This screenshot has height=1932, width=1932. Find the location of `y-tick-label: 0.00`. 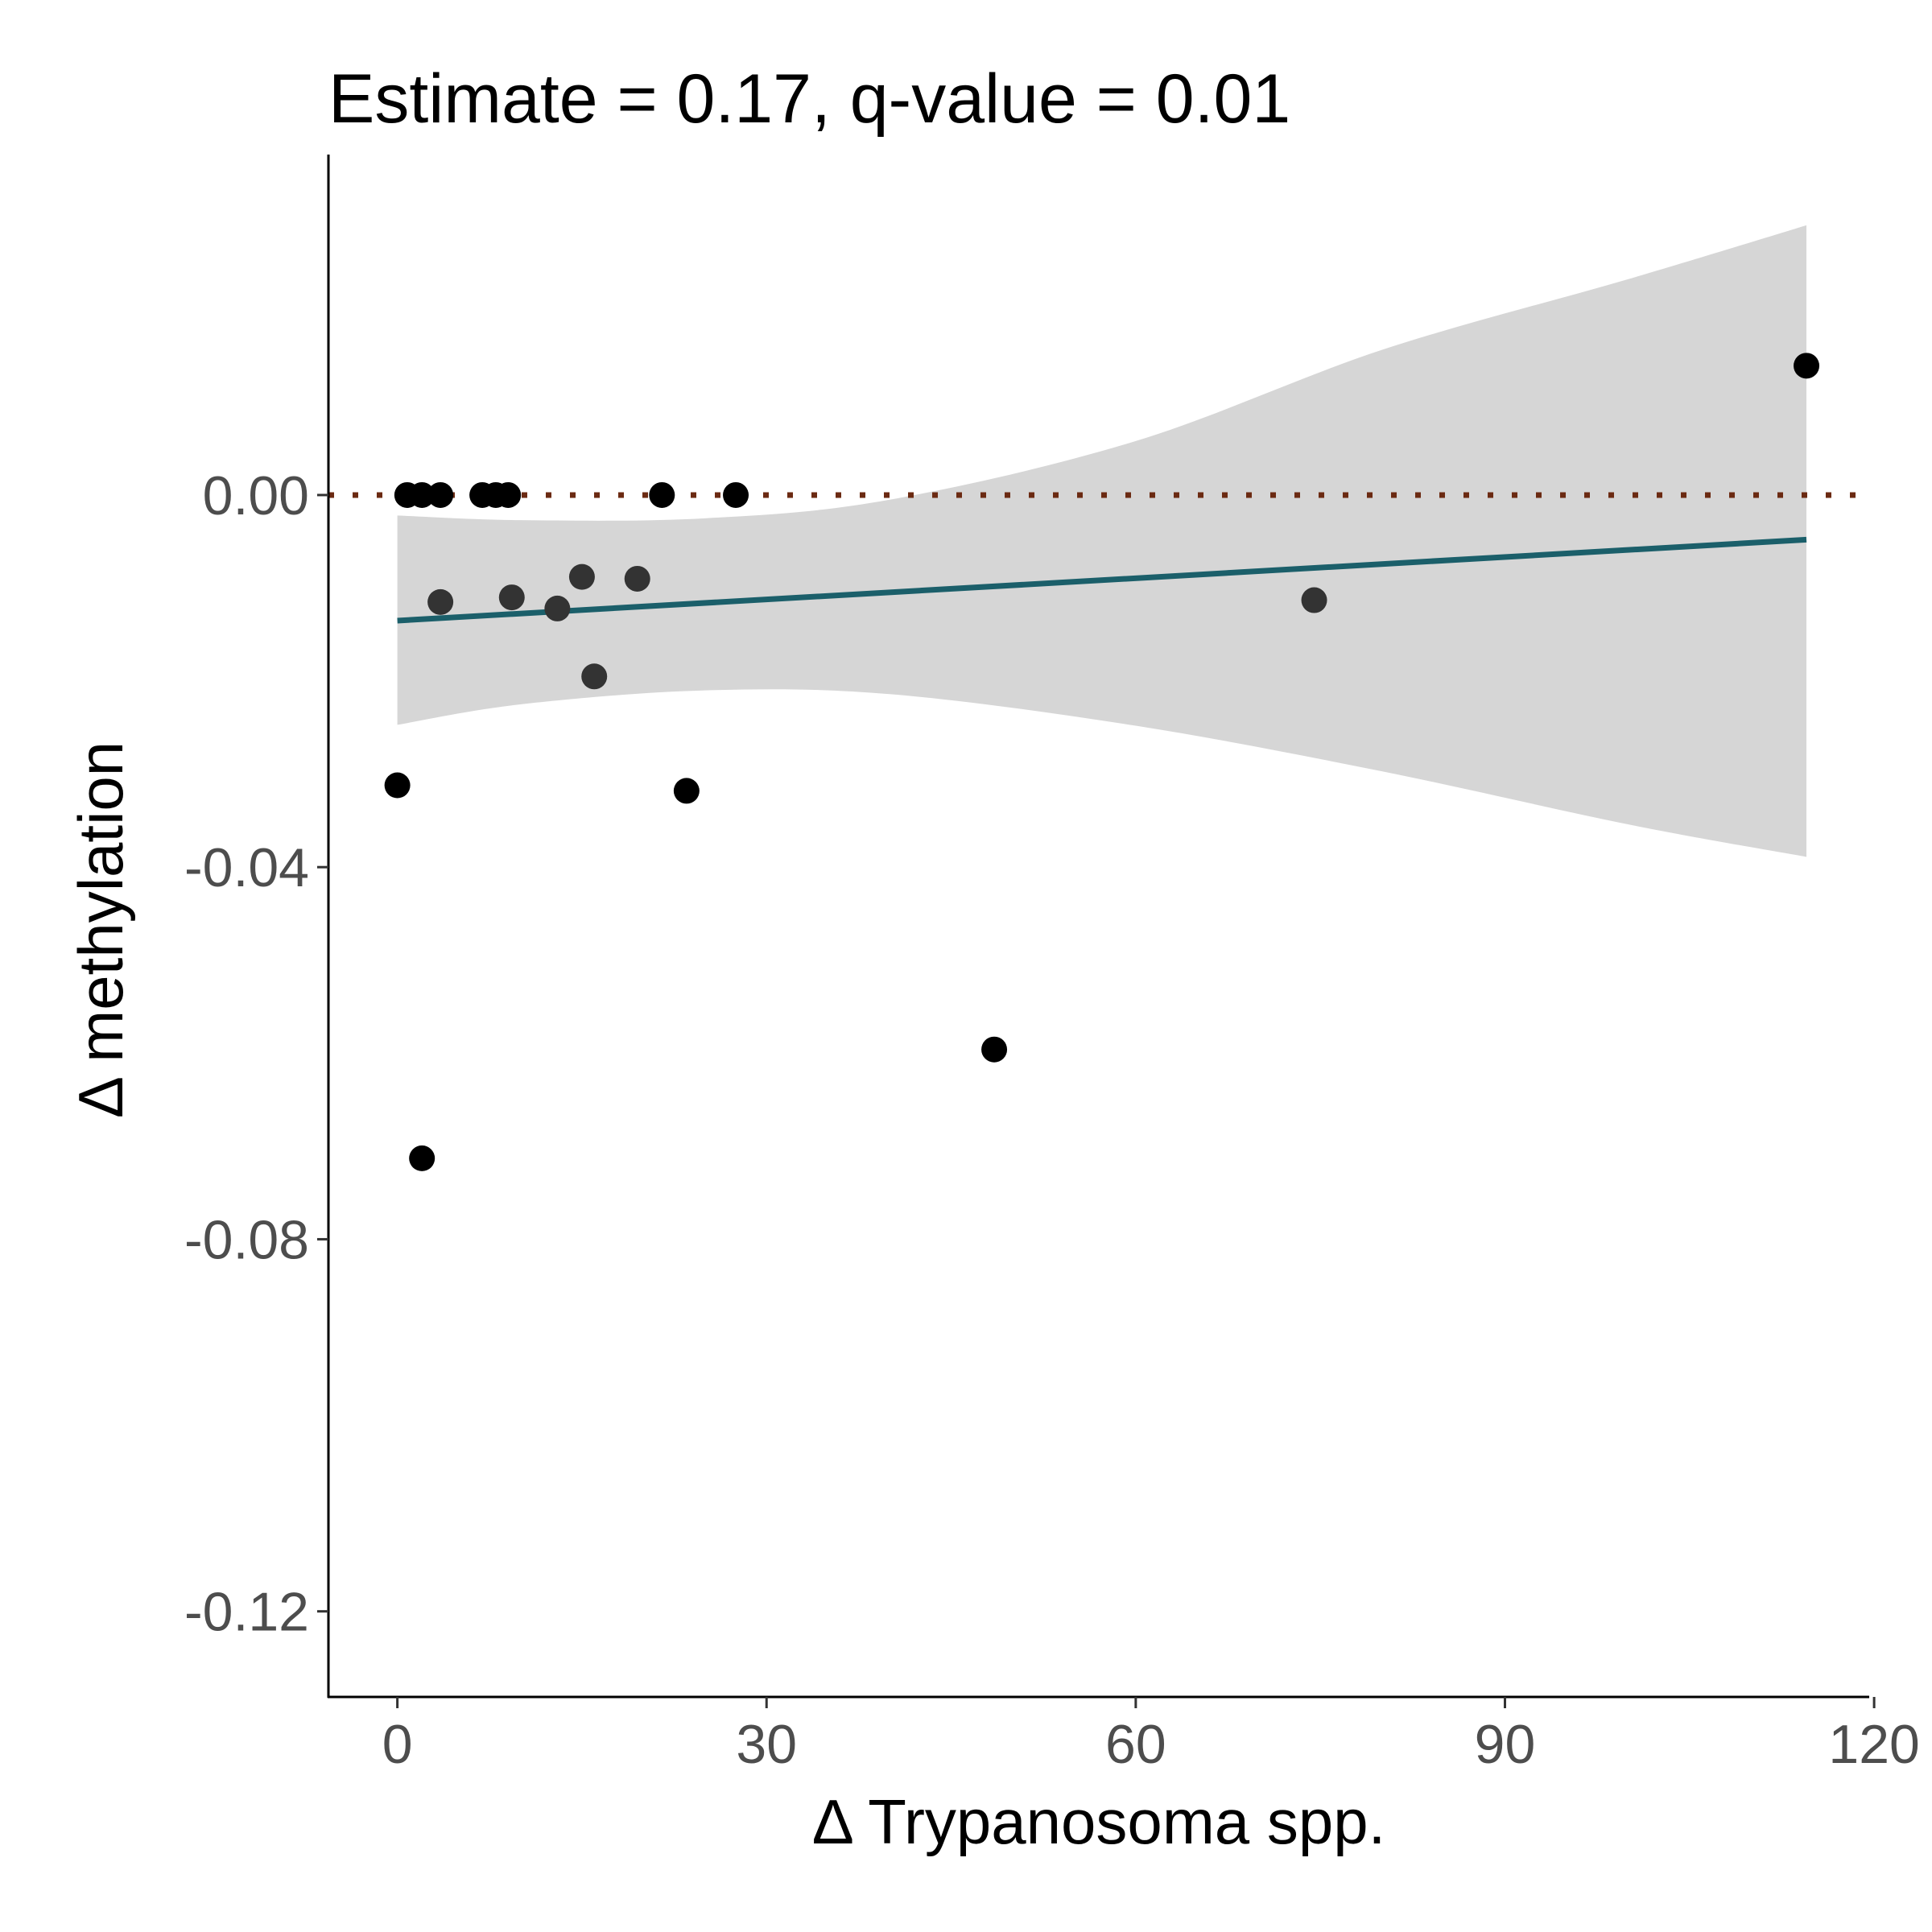

y-tick-label: 0.00 is located at coordinates (256, 495).